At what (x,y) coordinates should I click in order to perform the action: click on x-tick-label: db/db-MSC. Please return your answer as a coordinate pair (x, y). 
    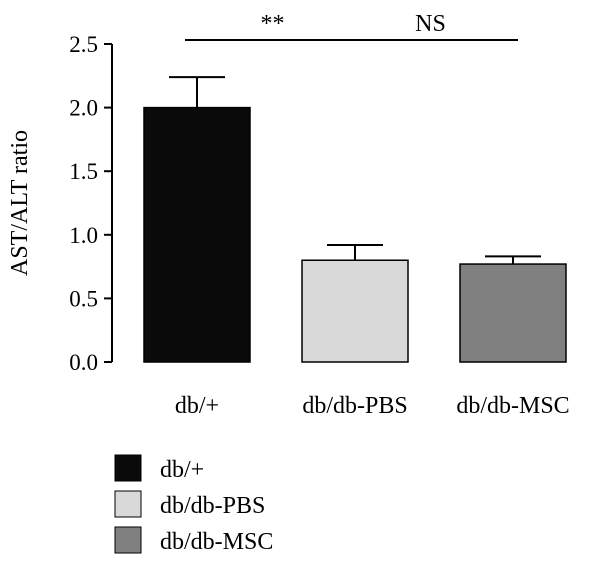
    Looking at the image, I should click on (512, 406).